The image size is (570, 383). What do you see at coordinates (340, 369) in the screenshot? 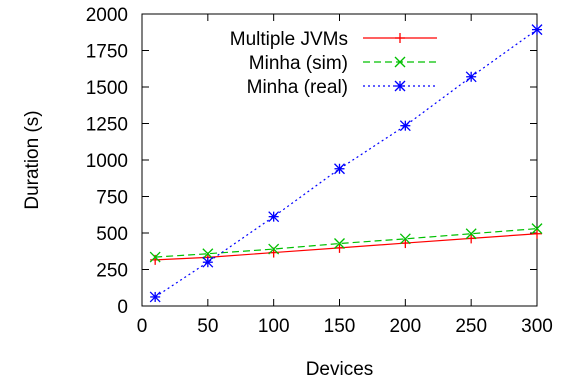
I see `x-axis-title: Devices` at bounding box center [340, 369].